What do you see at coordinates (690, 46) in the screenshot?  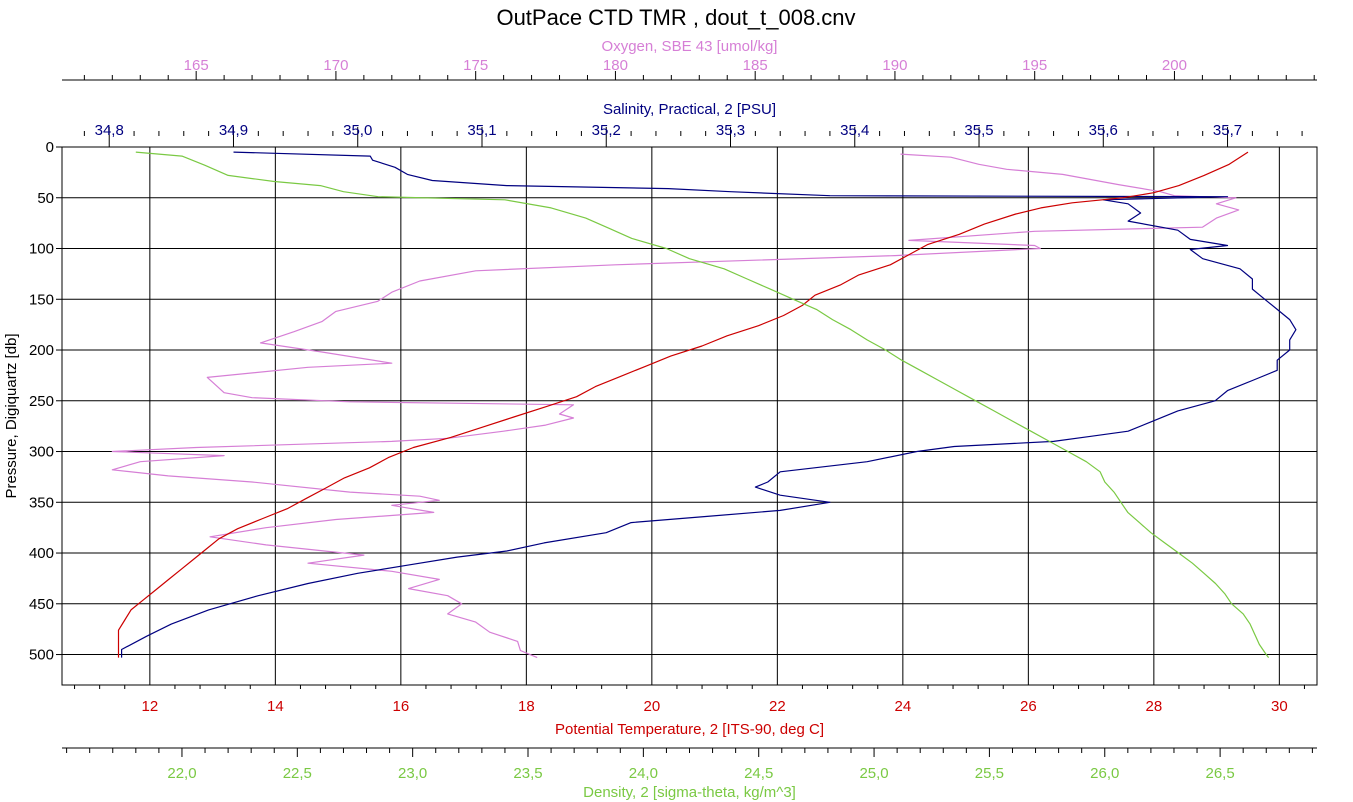 I see `x-axis-title-oxygen: Oxygen, SBE 43 [umol/kg]` at bounding box center [690, 46].